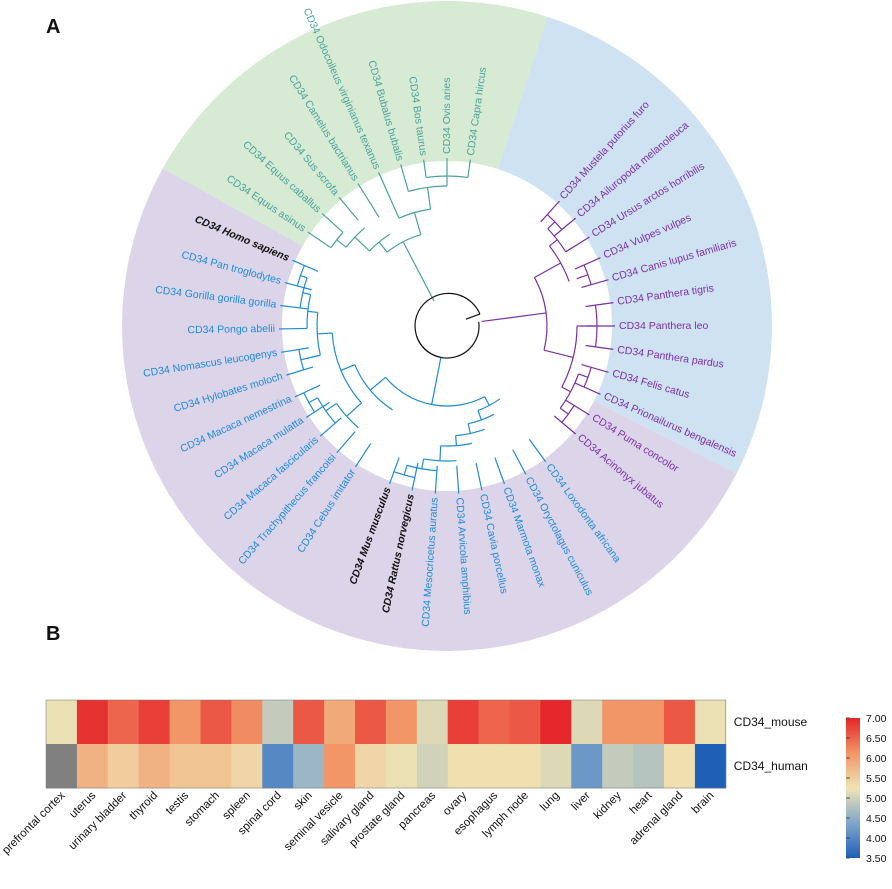  Describe the element at coordinates (771, 744) in the screenshot. I see `heatmap-row-labels: CD34_mouse CD34_human` at that location.